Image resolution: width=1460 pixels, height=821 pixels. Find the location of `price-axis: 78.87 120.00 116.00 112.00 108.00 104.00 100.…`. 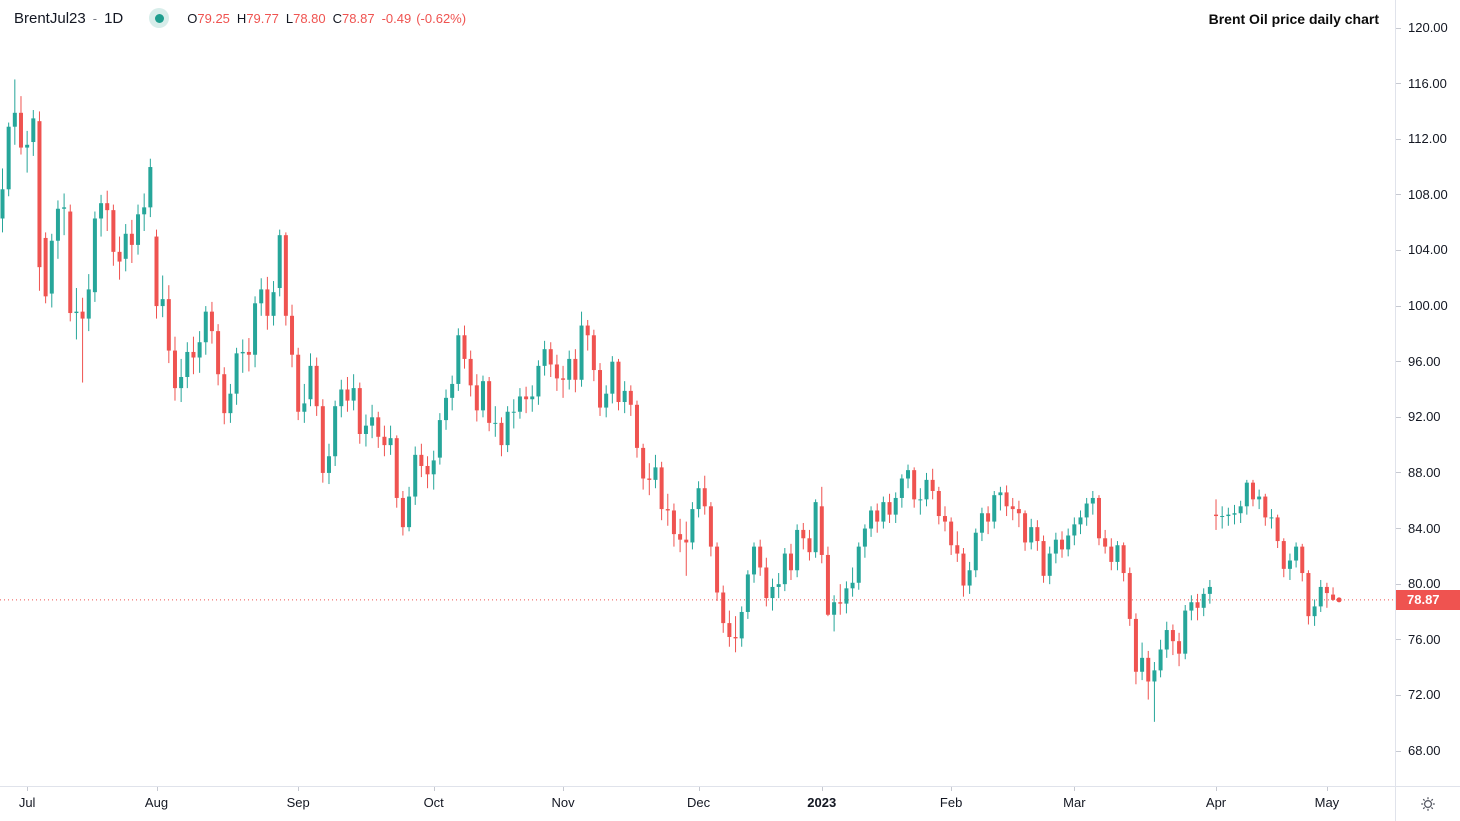

price-axis: 78.87 120.00 116.00 112.00 108.00 104.00 100.… is located at coordinates (1428, 393).